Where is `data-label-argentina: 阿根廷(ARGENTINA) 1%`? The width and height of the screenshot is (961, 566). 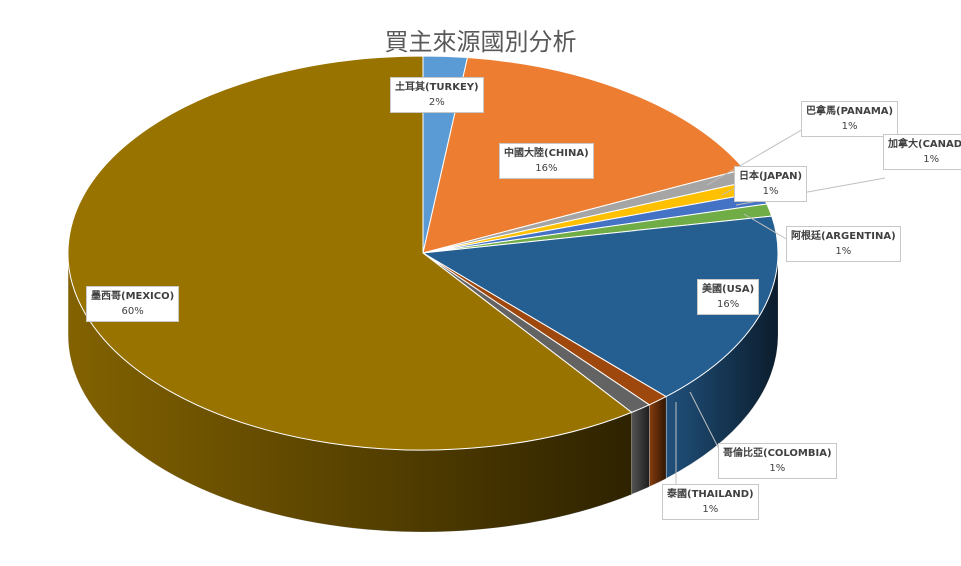
data-label-argentina: 阿根廷(ARGENTINA) 1% is located at coordinates (843, 244).